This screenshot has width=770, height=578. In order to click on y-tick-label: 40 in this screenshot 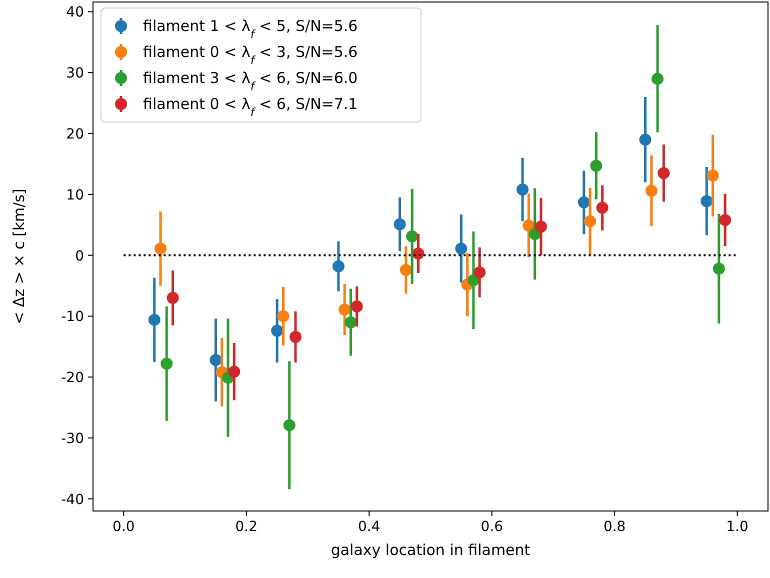, I will do `click(75, 12)`.